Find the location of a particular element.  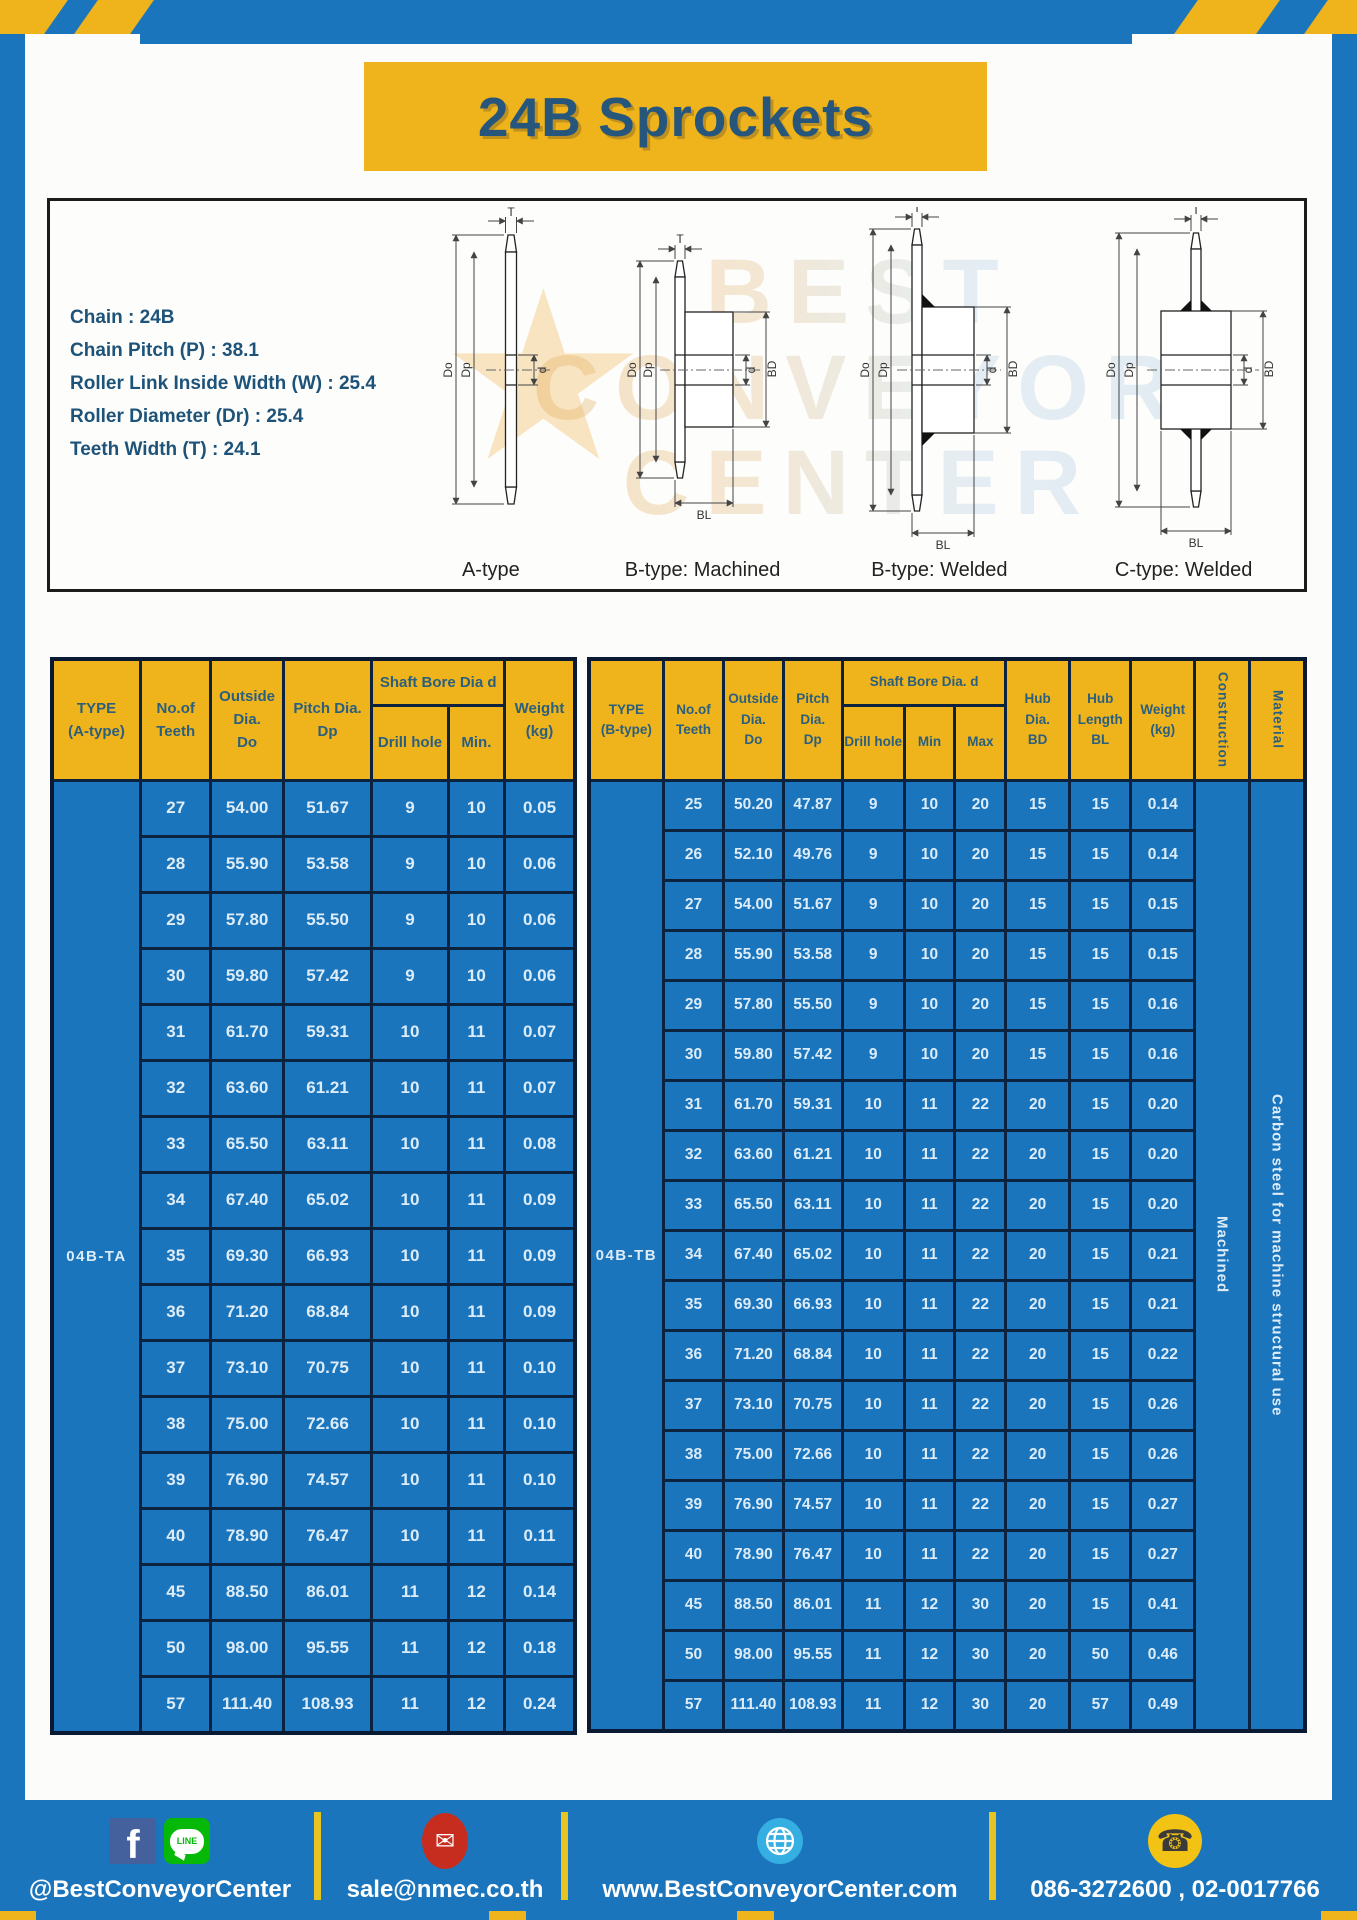

data-cell: 95.55 is located at coordinates (812, 1655).